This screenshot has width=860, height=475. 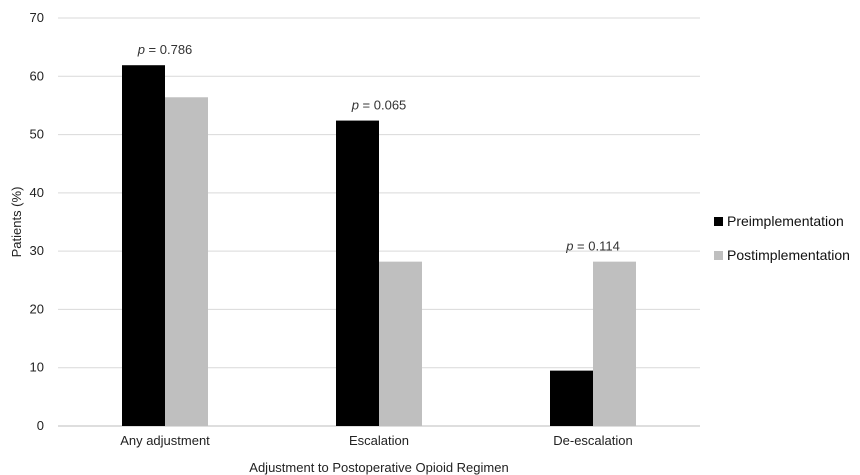 What do you see at coordinates (718, 255) in the screenshot?
I see `legend-swatch-postimplementation` at bounding box center [718, 255].